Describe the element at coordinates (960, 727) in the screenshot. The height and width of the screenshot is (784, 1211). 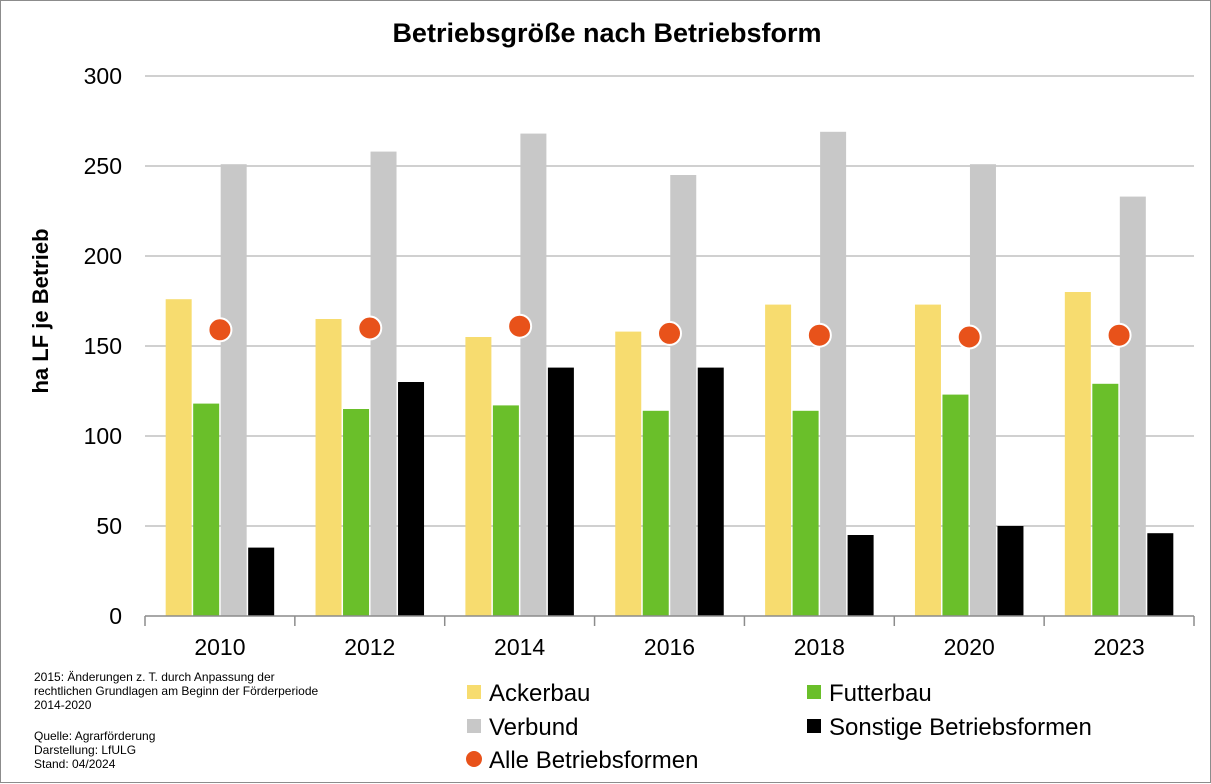
I see `legend-label: Sonstige Betriebsformen` at that location.